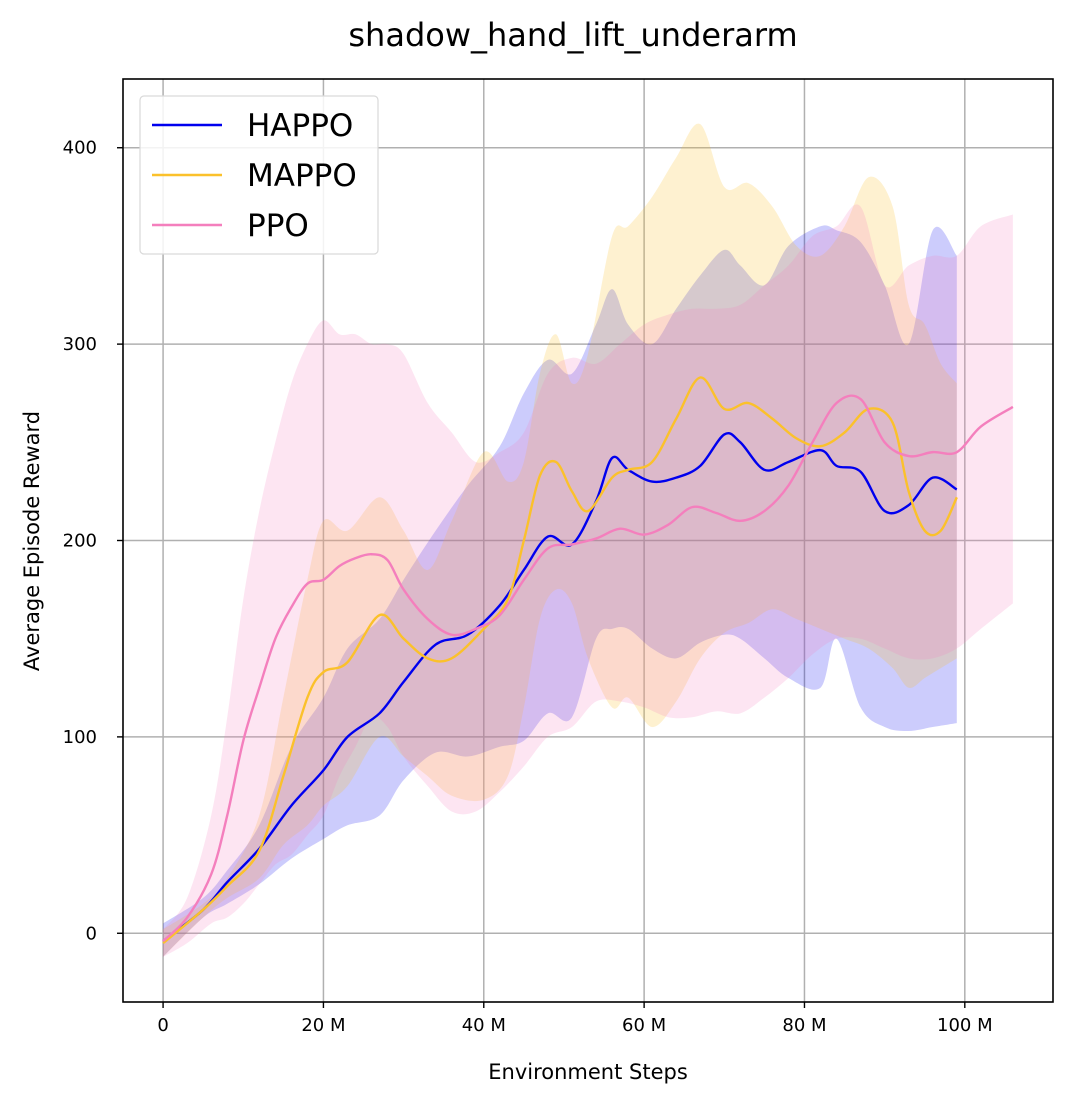 This screenshot has height=1104, width=1073. What do you see at coordinates (32, 541) in the screenshot?
I see `y-axis-title: Average Episode Reward` at bounding box center [32, 541].